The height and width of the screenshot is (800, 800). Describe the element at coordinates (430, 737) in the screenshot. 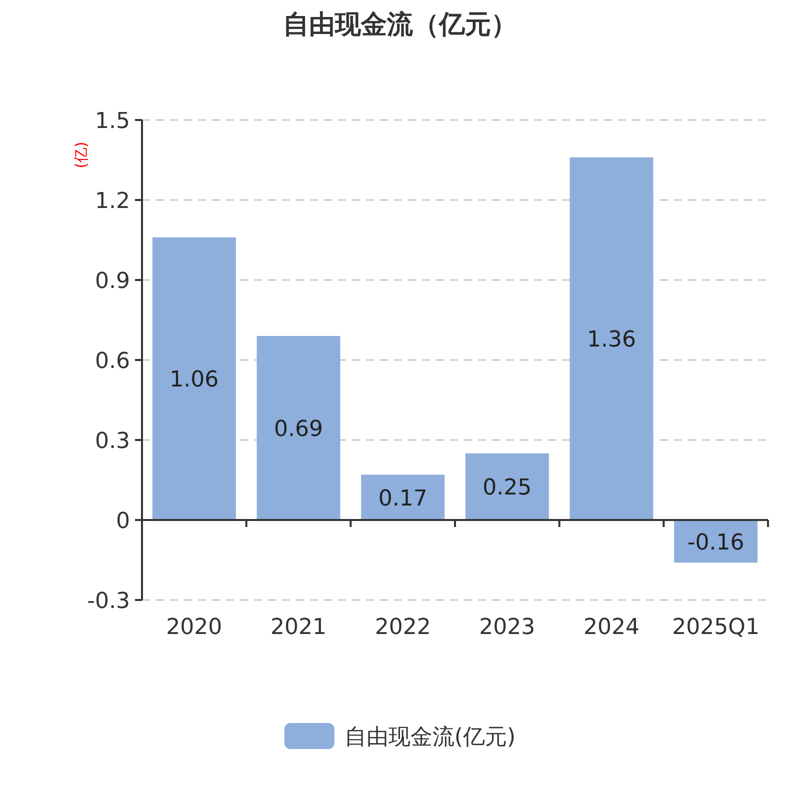

I see `legend-label: 自由现金流(亿元)` at that location.